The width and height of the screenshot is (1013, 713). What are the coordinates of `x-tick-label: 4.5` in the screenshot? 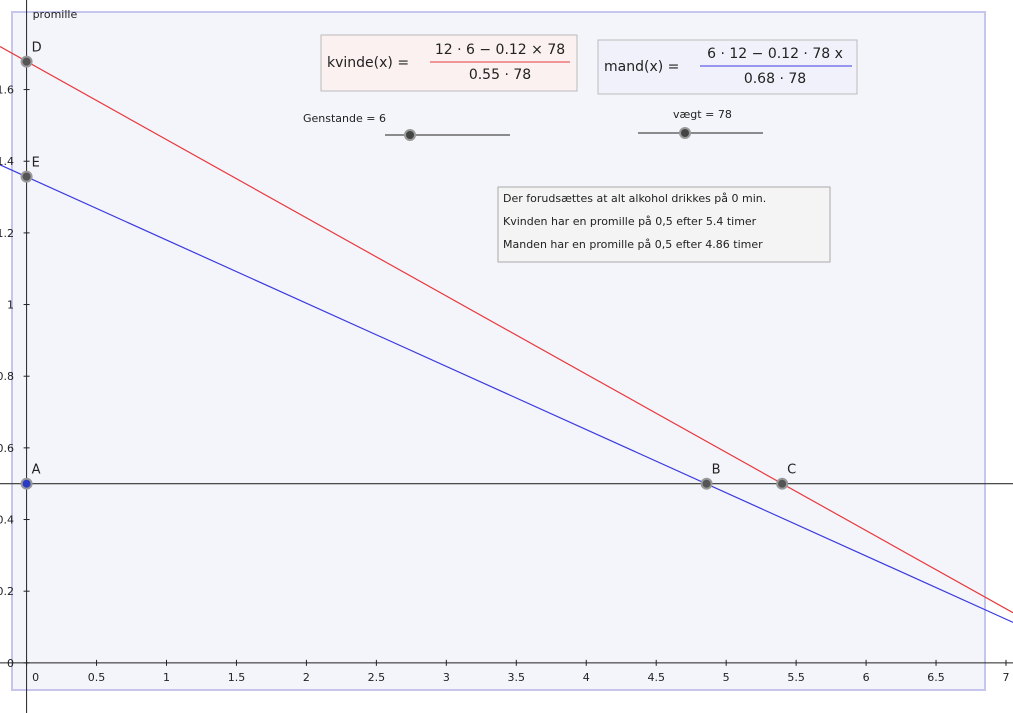 It's located at (656, 677).